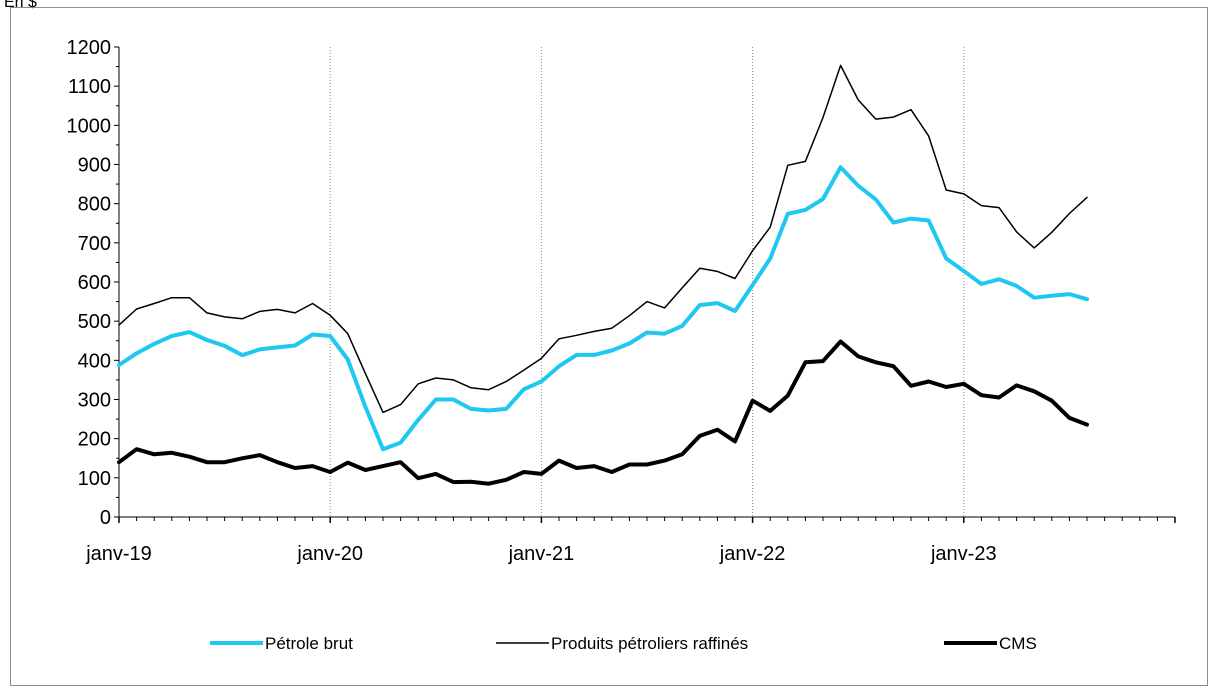  I want to click on y-tick-label: 300, so click(94, 401).